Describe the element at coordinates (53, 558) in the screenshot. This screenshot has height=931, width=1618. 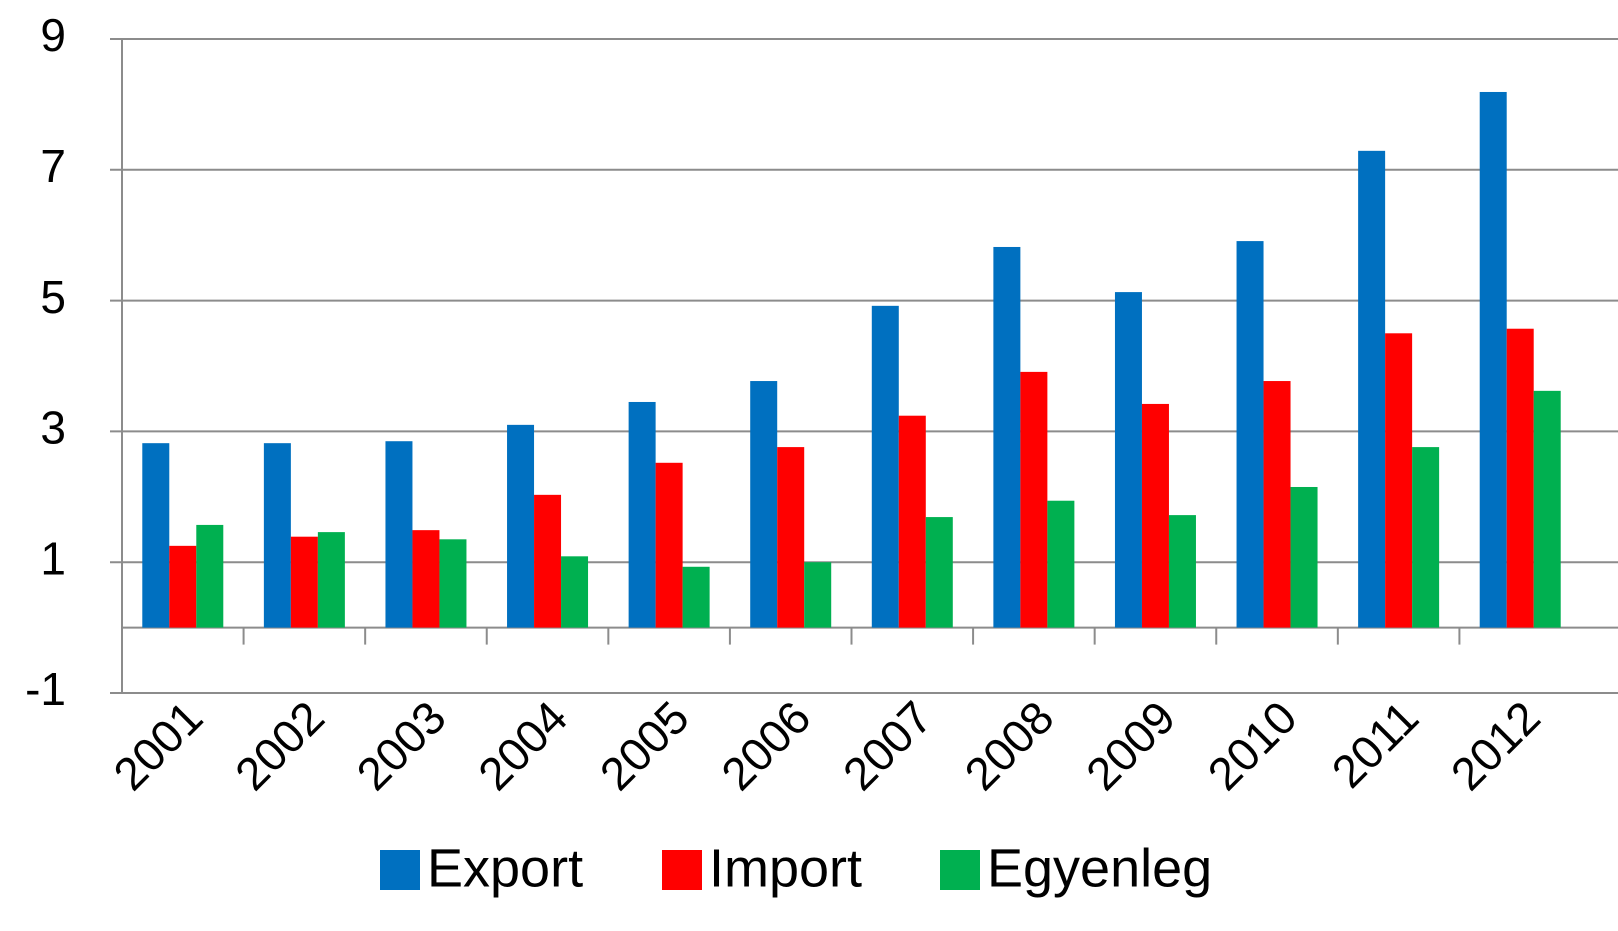
I see `y-tick-label: 1` at that location.